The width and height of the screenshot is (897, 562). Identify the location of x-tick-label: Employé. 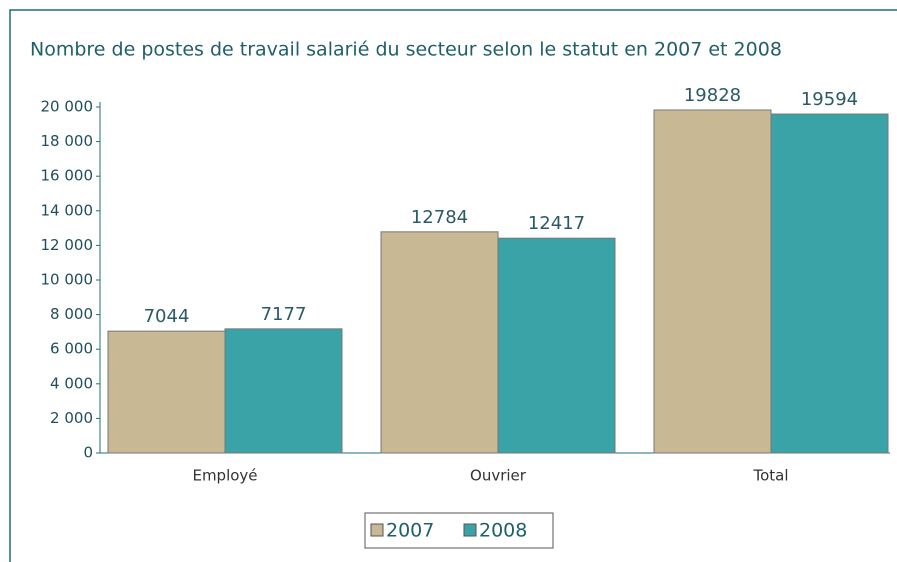
(224, 476).